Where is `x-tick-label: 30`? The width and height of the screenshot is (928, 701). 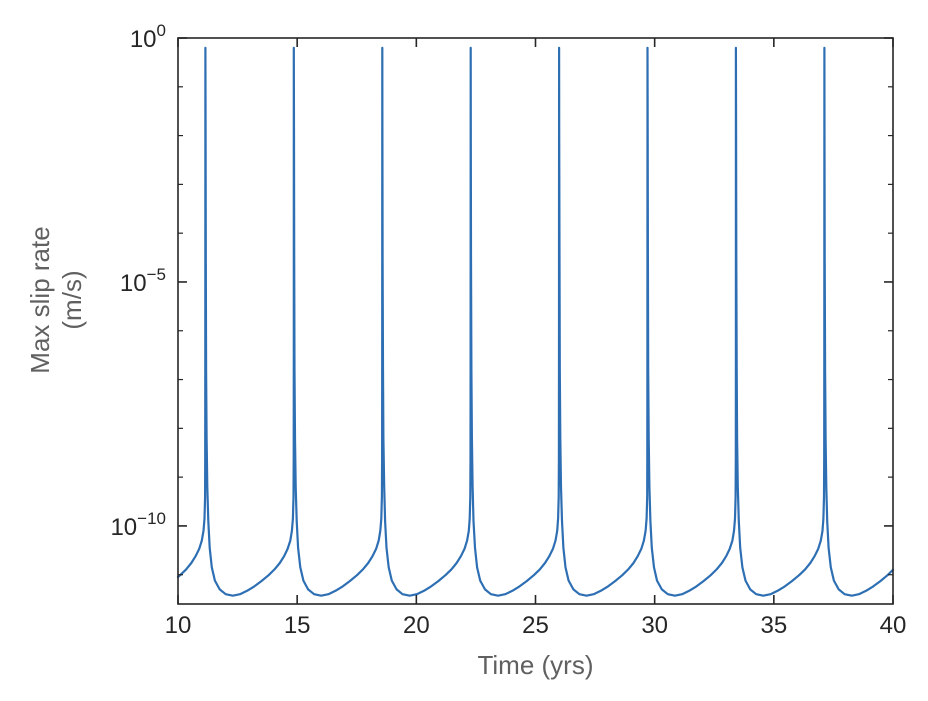 x-tick-label: 30 is located at coordinates (654, 625).